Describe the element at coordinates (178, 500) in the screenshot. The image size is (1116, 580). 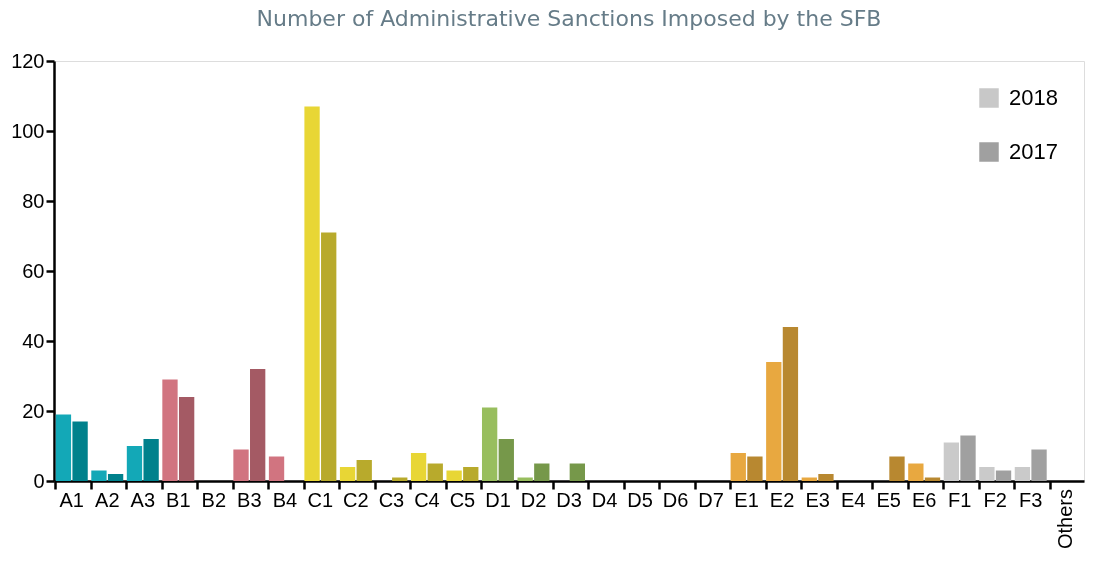
I see `x-tick-label: B1` at that location.